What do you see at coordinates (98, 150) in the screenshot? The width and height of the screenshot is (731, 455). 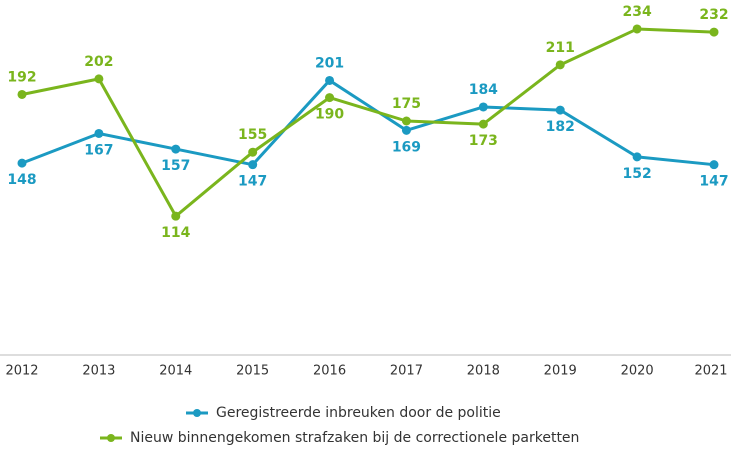 I see `data-label: 167` at bounding box center [98, 150].